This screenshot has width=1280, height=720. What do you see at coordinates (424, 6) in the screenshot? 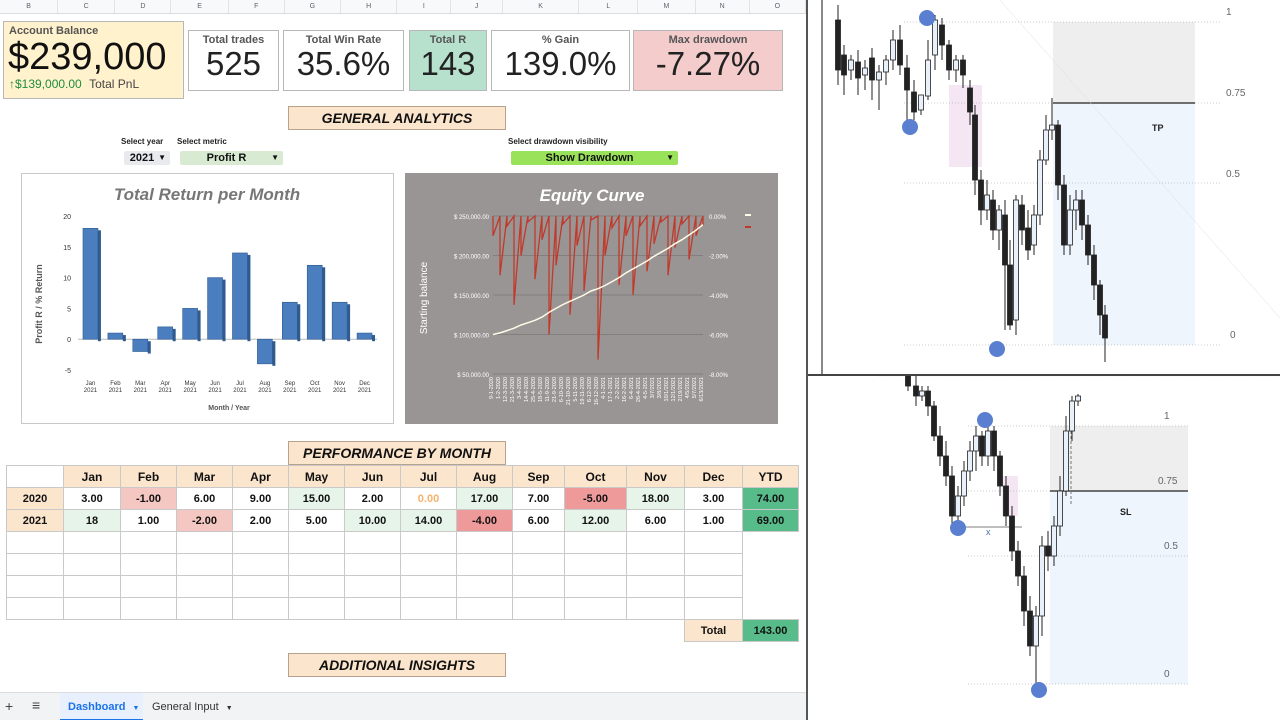
I see `column-header-i: I` at bounding box center [424, 6].